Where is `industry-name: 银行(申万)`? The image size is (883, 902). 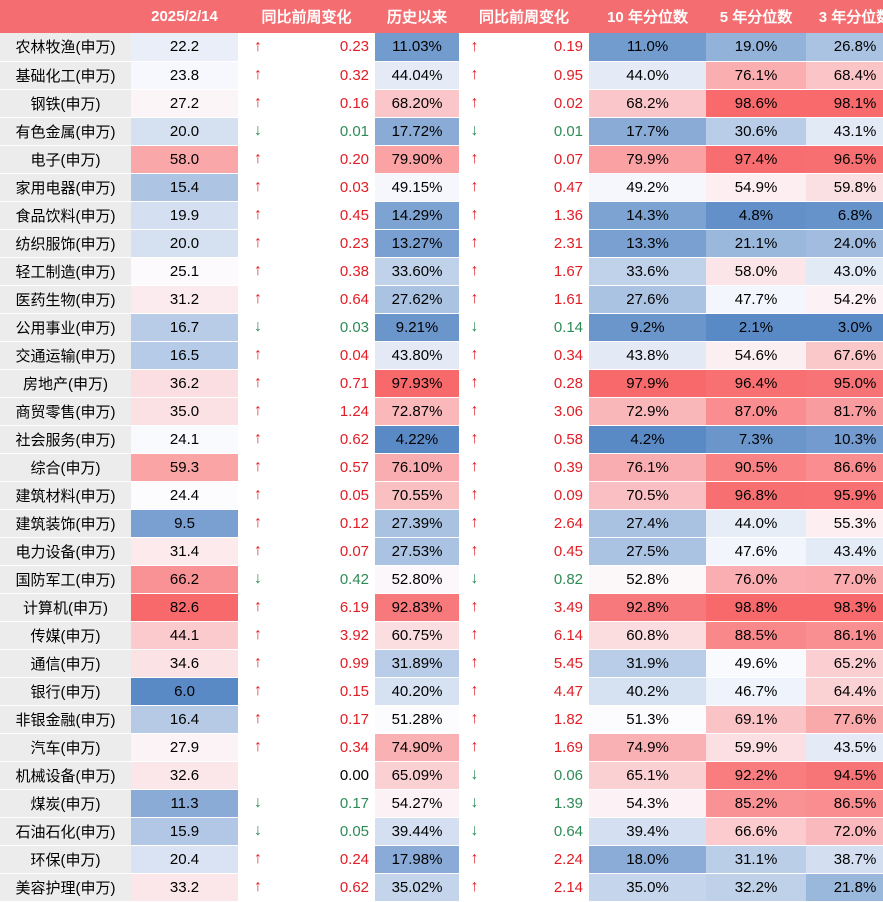 industry-name: 银行(申万) is located at coordinates (65, 691).